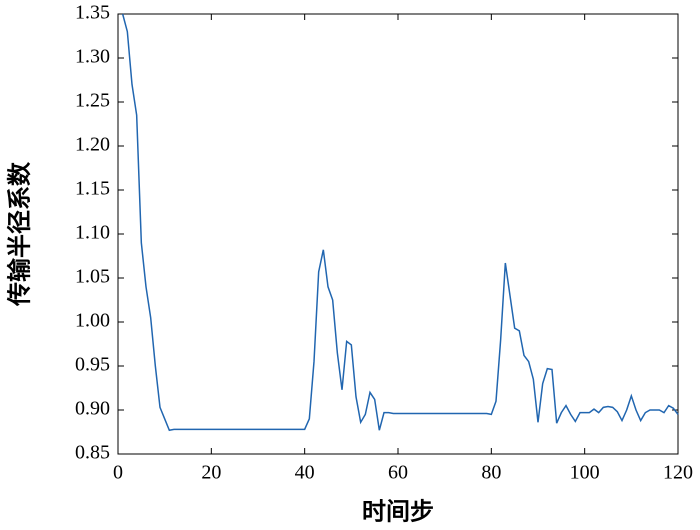  What do you see at coordinates (92, 13) in the screenshot?
I see `y-tick-label: 1.35` at bounding box center [92, 13].